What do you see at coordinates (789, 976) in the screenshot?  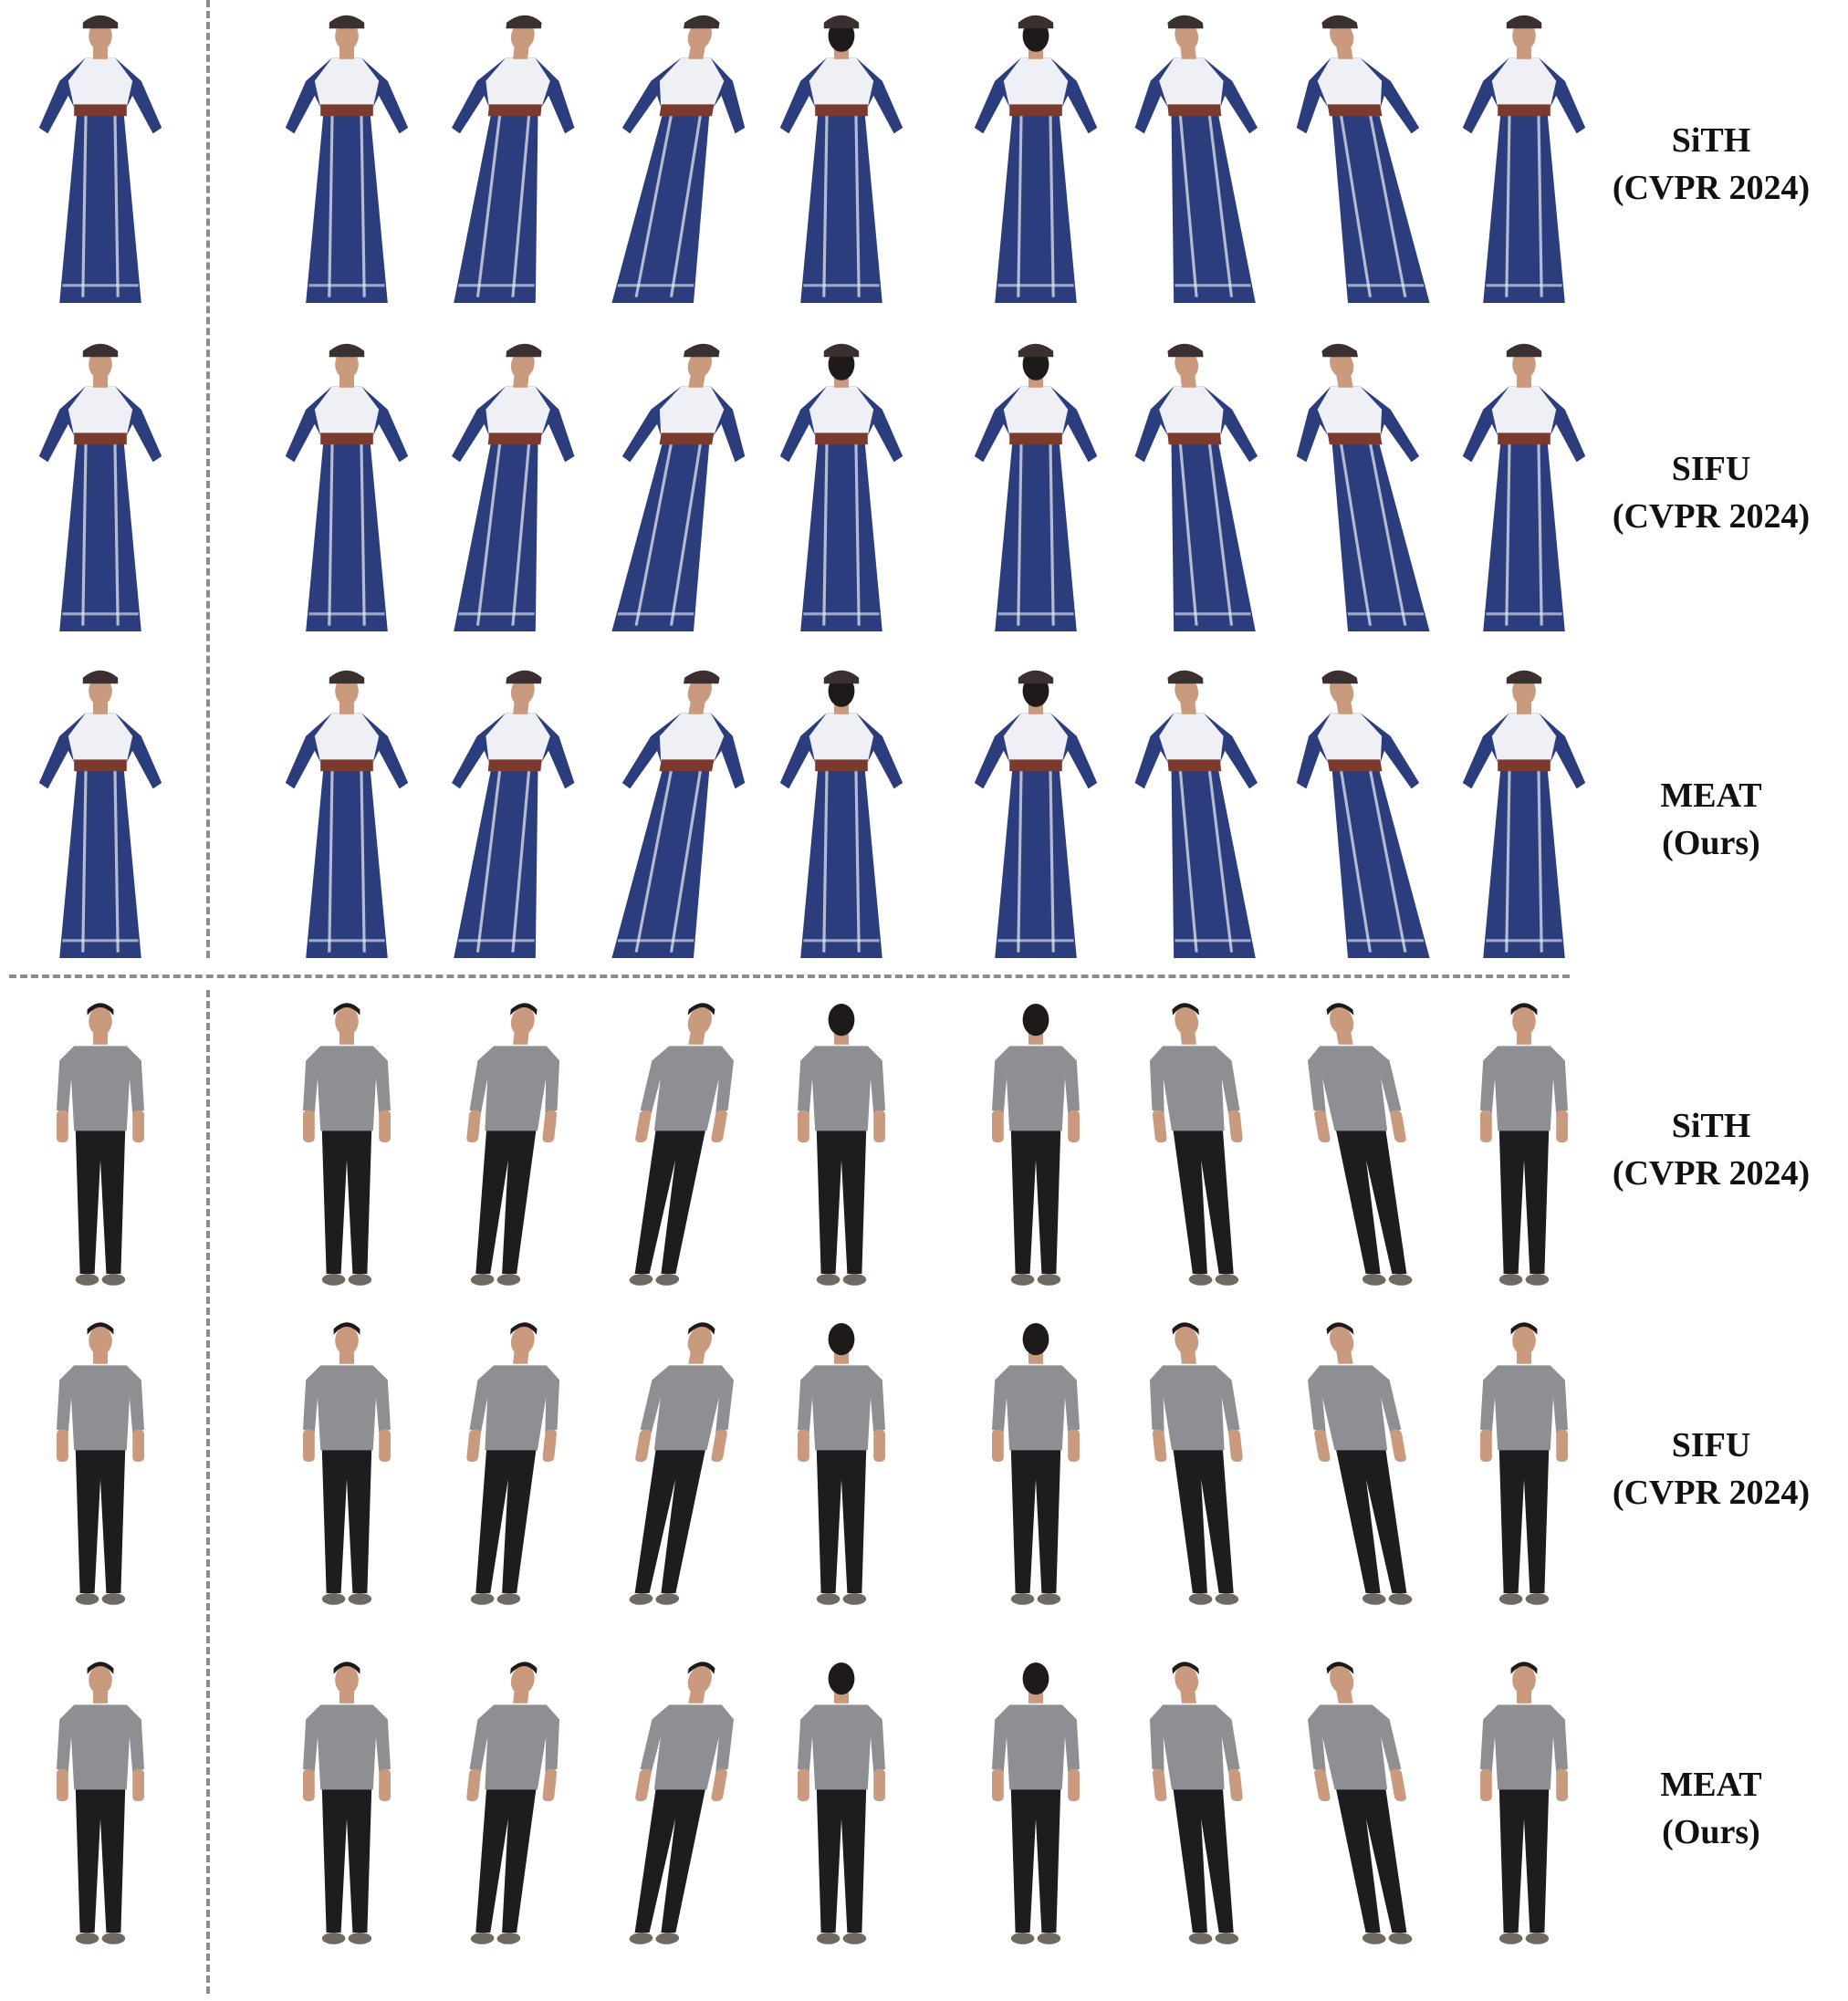 I see `group-divider` at bounding box center [789, 976].